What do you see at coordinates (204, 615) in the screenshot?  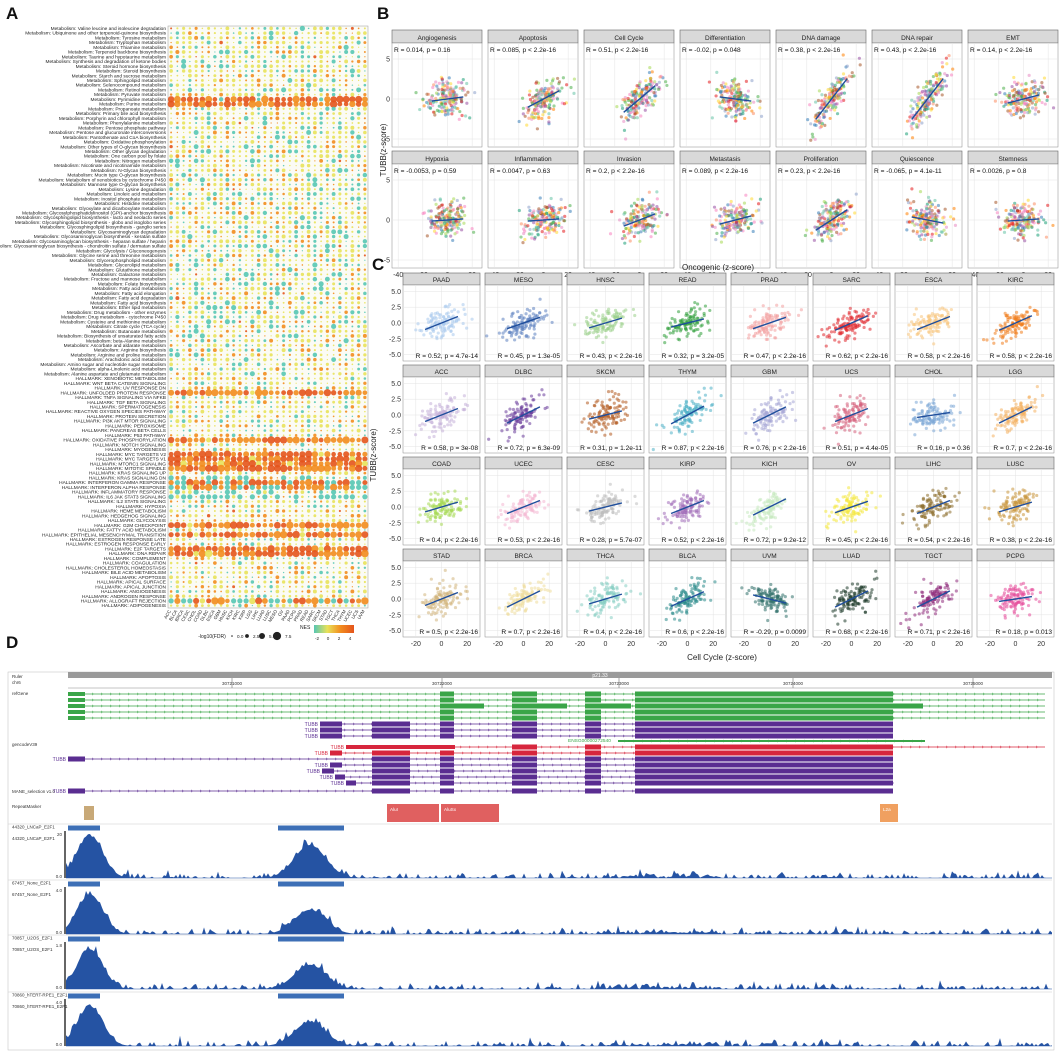 I see `heatmap-column-label: DLBC` at bounding box center [204, 615].